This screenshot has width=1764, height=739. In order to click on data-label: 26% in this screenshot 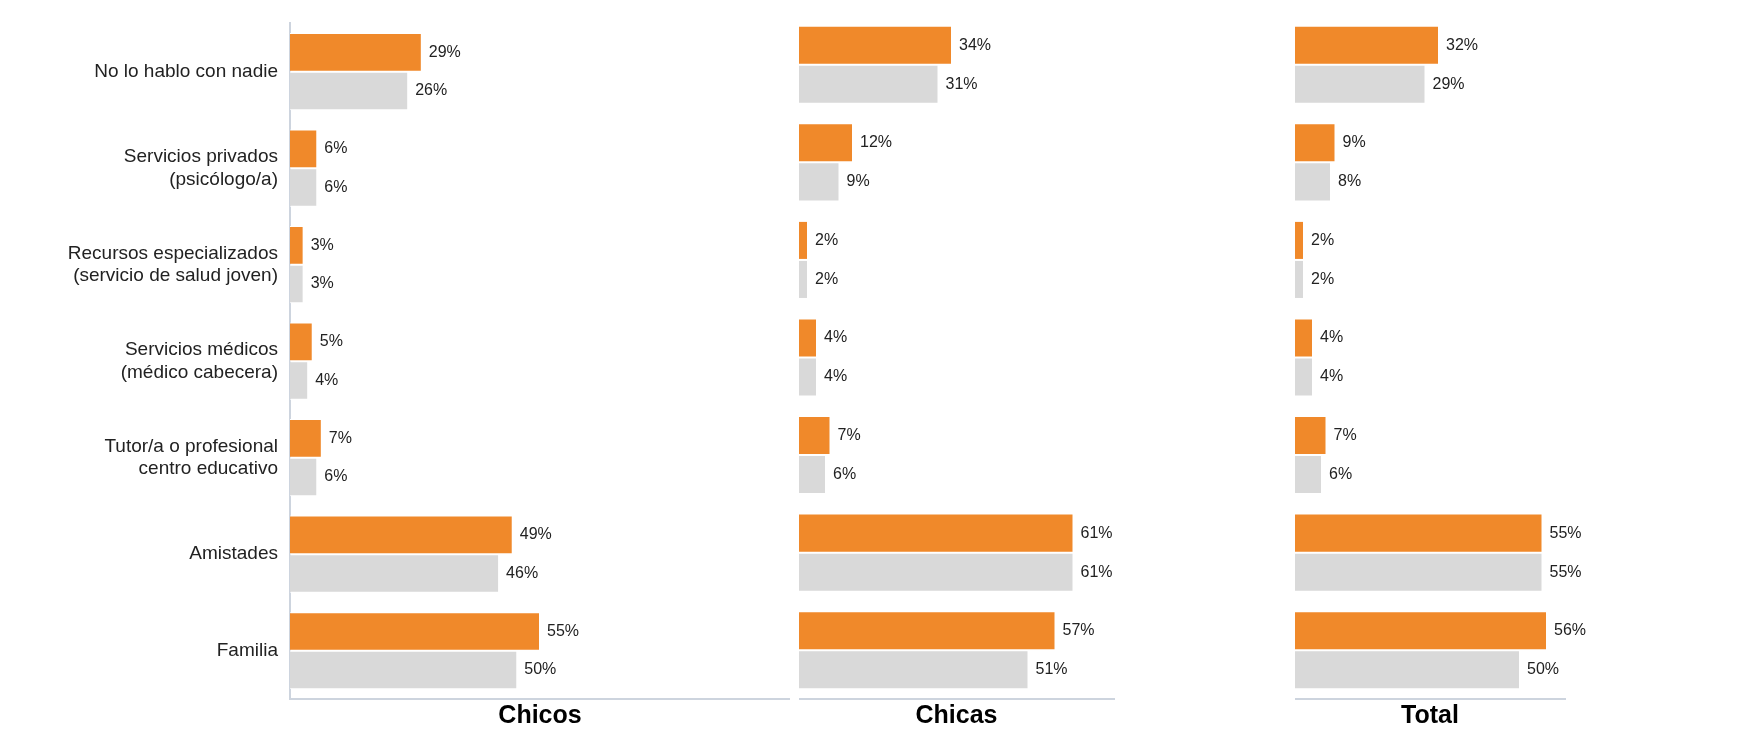, I will do `click(431, 90)`.